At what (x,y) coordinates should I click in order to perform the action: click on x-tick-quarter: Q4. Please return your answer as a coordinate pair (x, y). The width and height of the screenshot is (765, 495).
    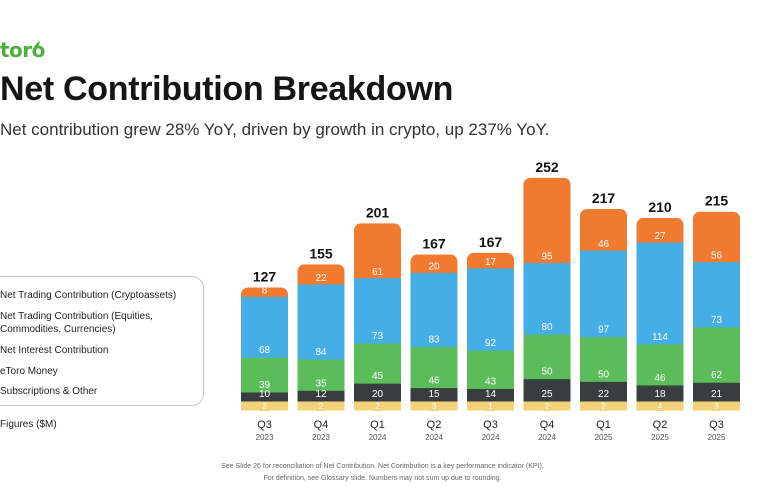
    Looking at the image, I should click on (321, 425).